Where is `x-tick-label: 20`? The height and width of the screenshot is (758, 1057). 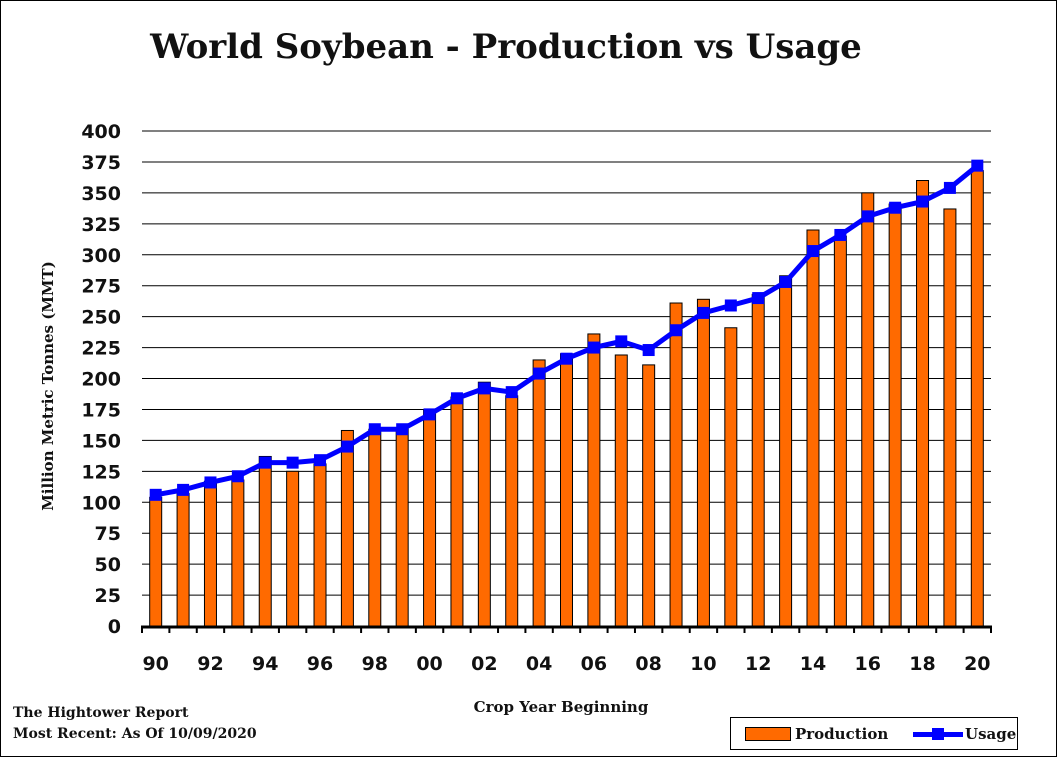
x-tick-label: 20 is located at coordinates (977, 664).